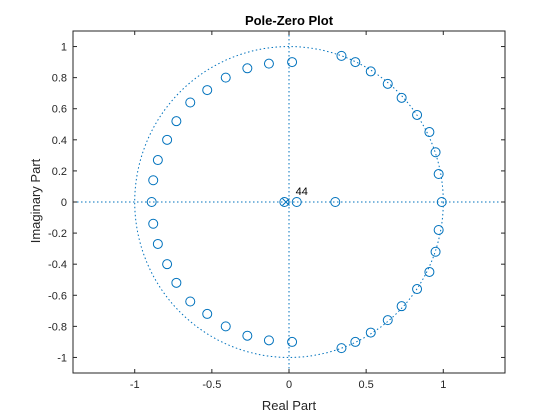  Describe the element at coordinates (59, 79) in the screenshot. I see `y-tick-label: 0.8` at that location.